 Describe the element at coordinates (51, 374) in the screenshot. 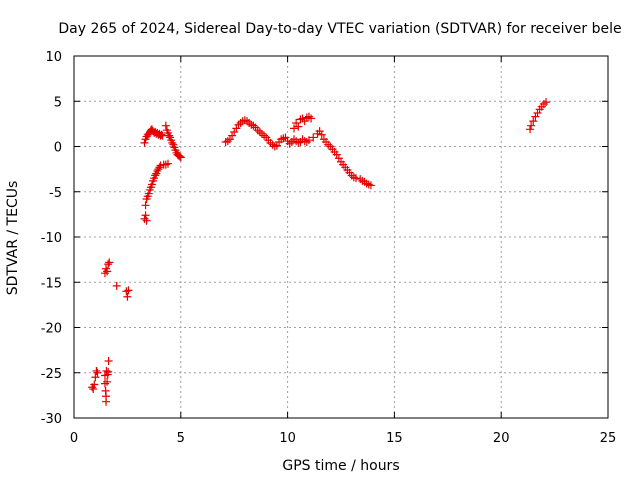

I see `y-tick-label: -25` at that location.